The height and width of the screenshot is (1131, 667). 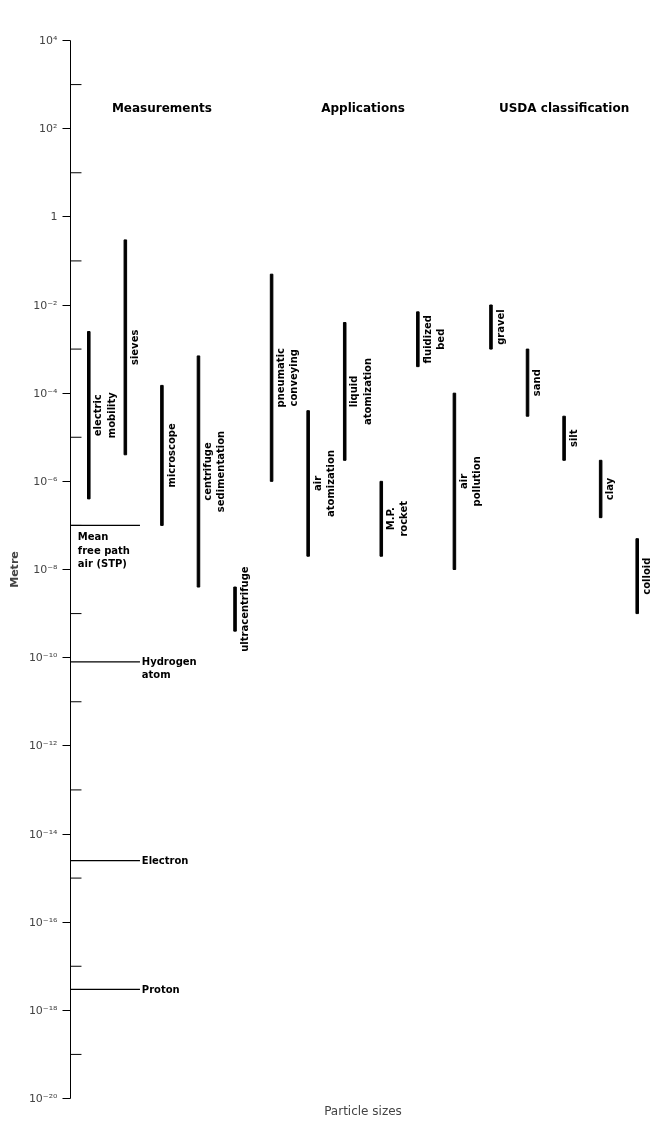 What do you see at coordinates (43, 746) in the screenshot?
I see `y-tick-label: 10⁻¹²` at bounding box center [43, 746].